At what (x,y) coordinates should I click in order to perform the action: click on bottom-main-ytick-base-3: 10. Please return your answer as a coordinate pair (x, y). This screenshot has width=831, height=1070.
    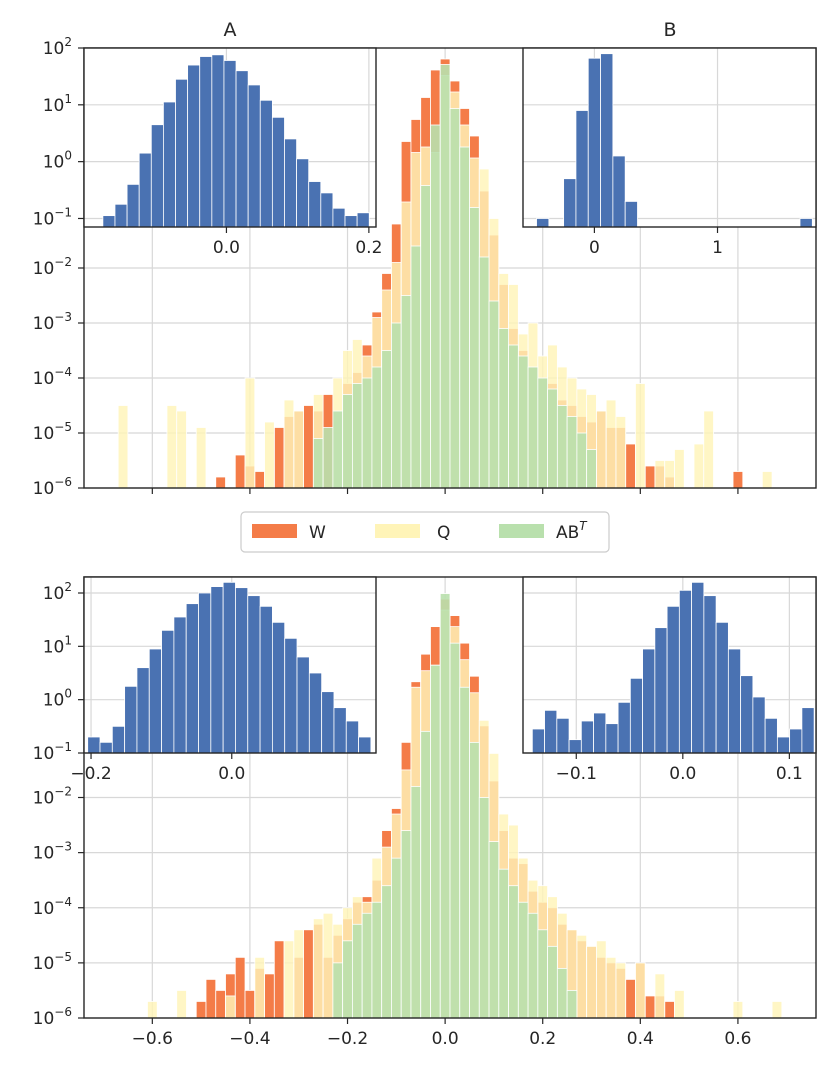
    Looking at the image, I should click on (44, 854).